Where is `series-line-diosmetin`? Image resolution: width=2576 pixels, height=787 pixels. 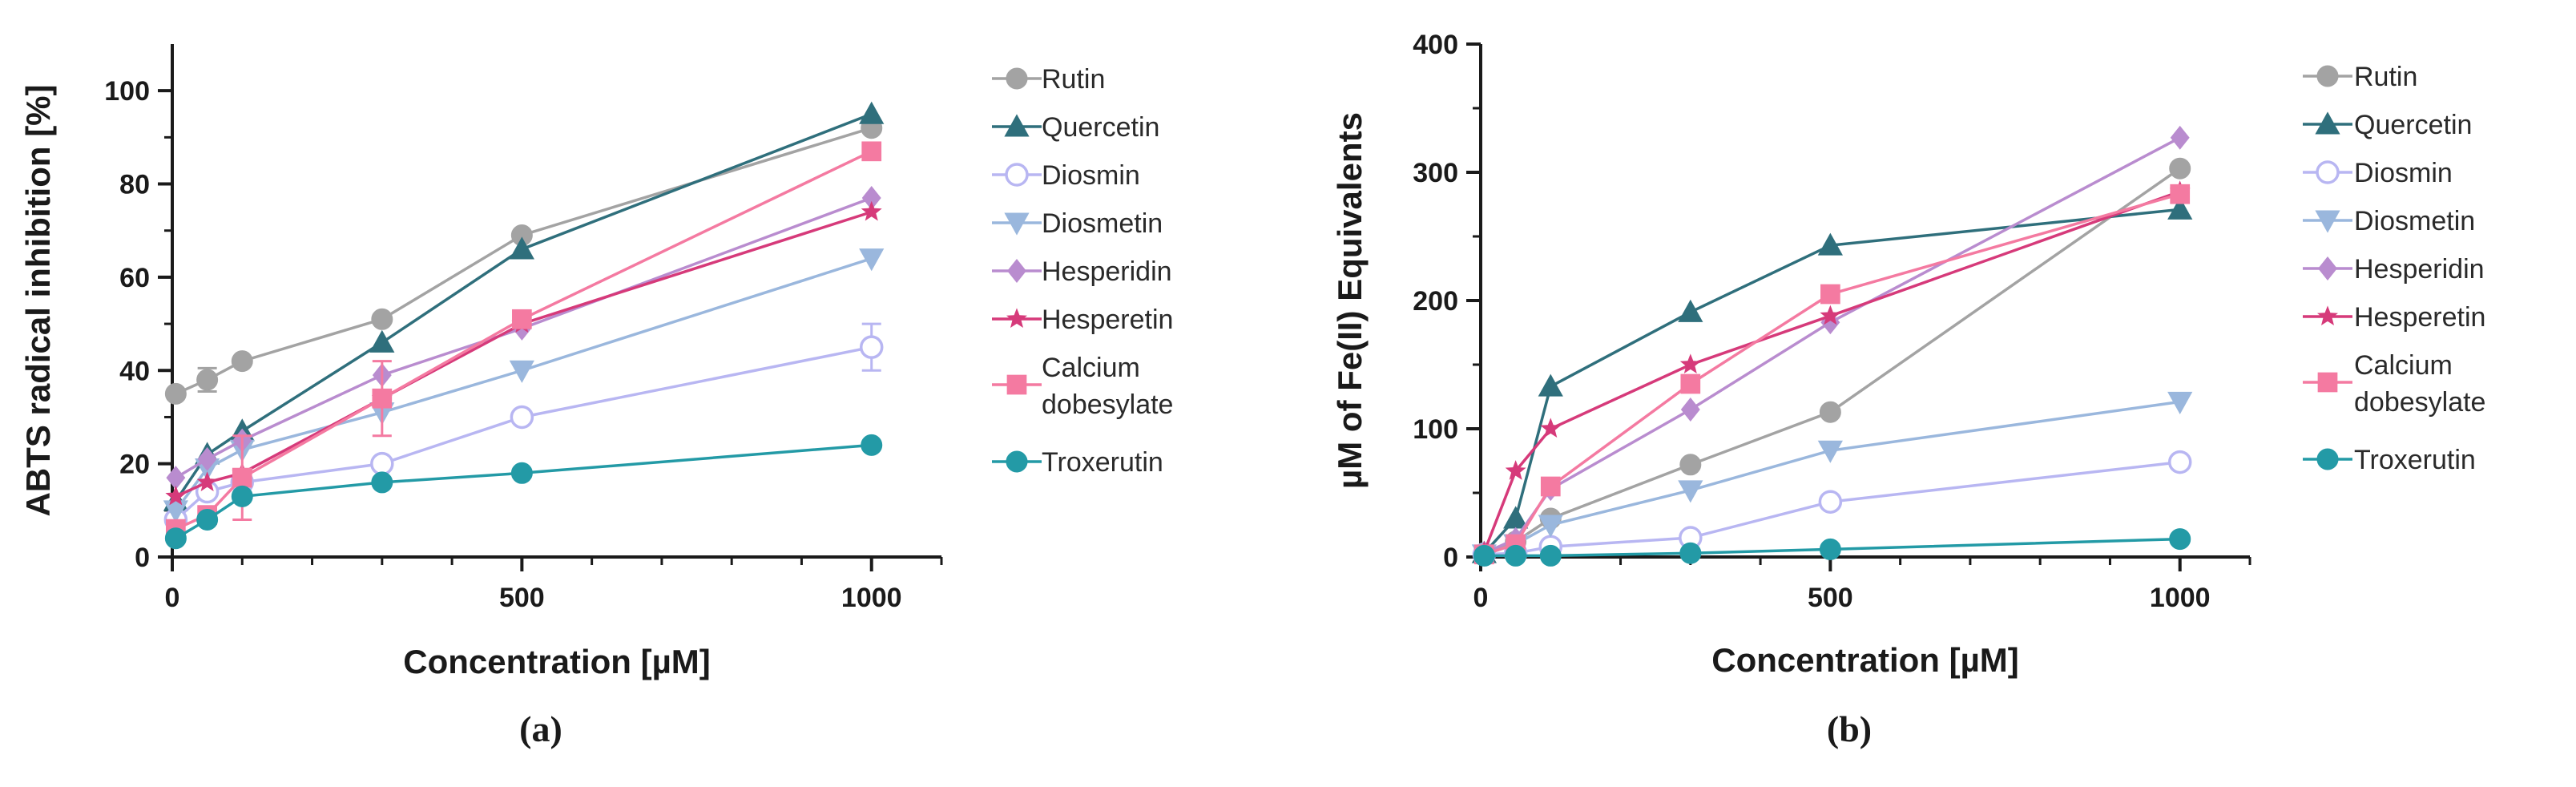
series-line-diosmetin is located at coordinates (523, 383).